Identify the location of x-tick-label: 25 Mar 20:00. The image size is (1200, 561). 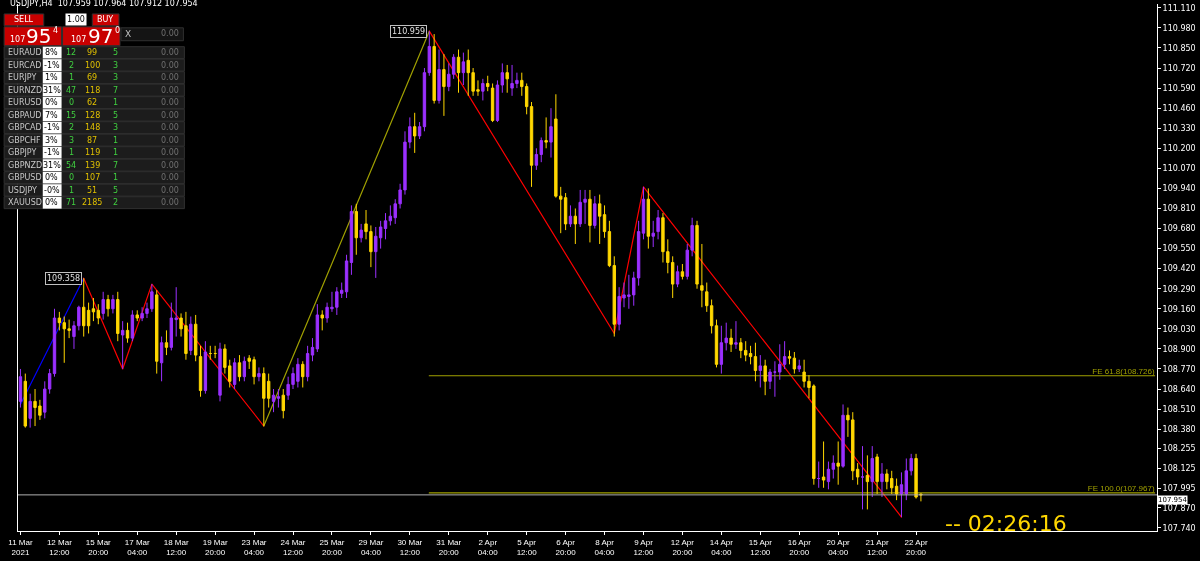
(332, 547).